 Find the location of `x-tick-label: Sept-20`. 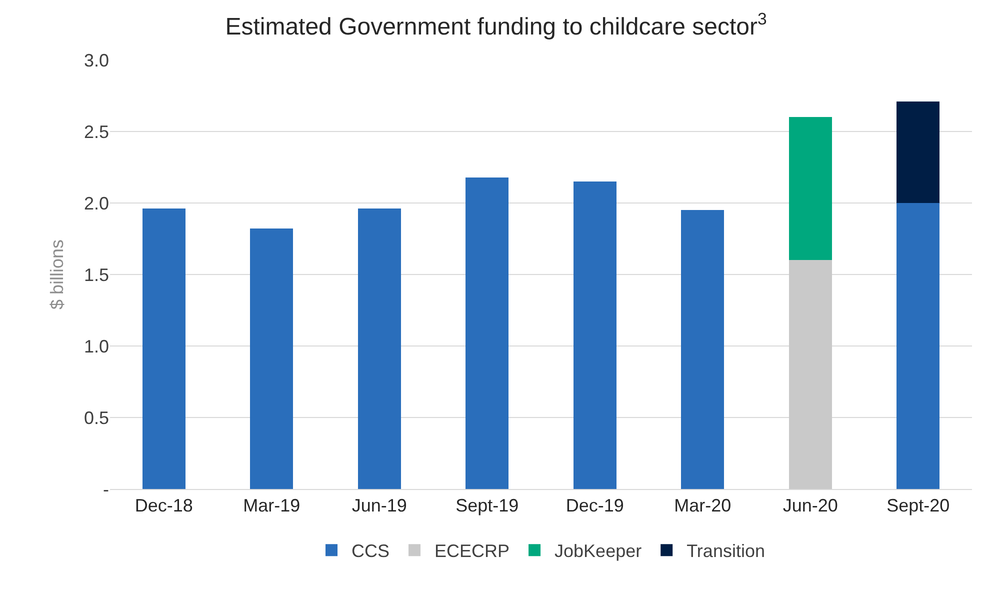

x-tick-label: Sept-20 is located at coordinates (918, 506).